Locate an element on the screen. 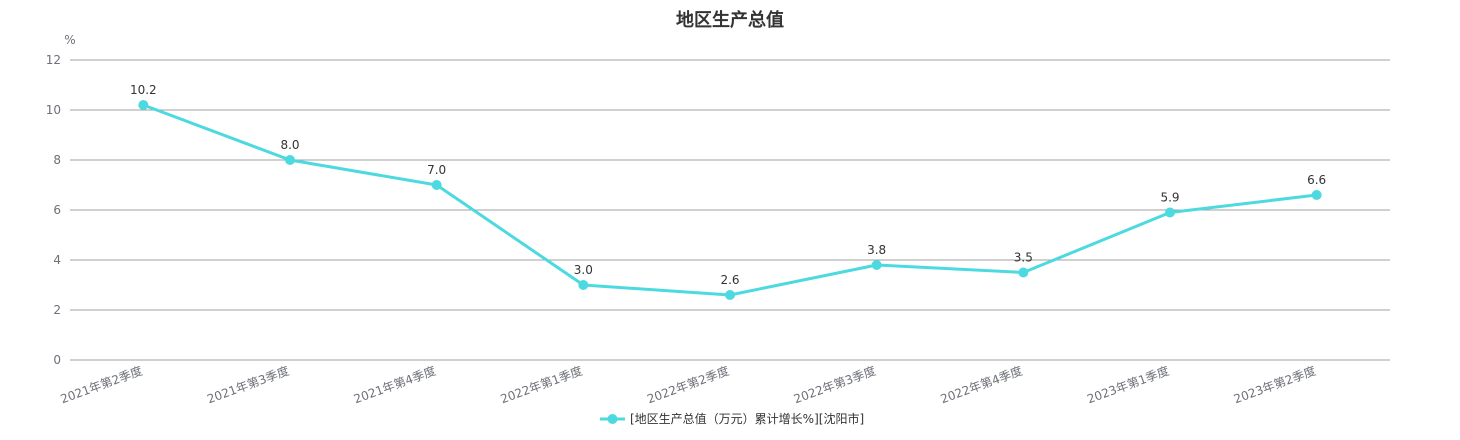  data-label: 3.5 is located at coordinates (1023, 258).